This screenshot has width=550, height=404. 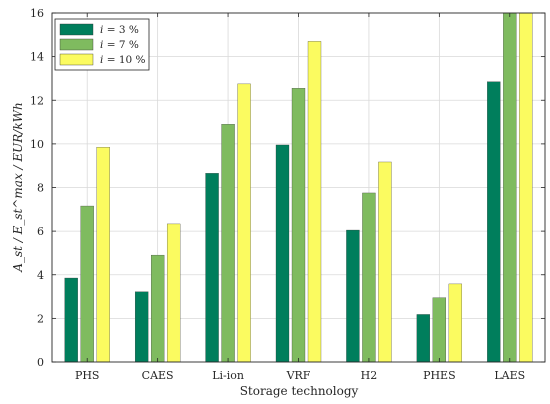 I want to click on x-tick-labels: PHS CAES Li-ion VRF H2 PHES LAES, so click(x=300, y=375).